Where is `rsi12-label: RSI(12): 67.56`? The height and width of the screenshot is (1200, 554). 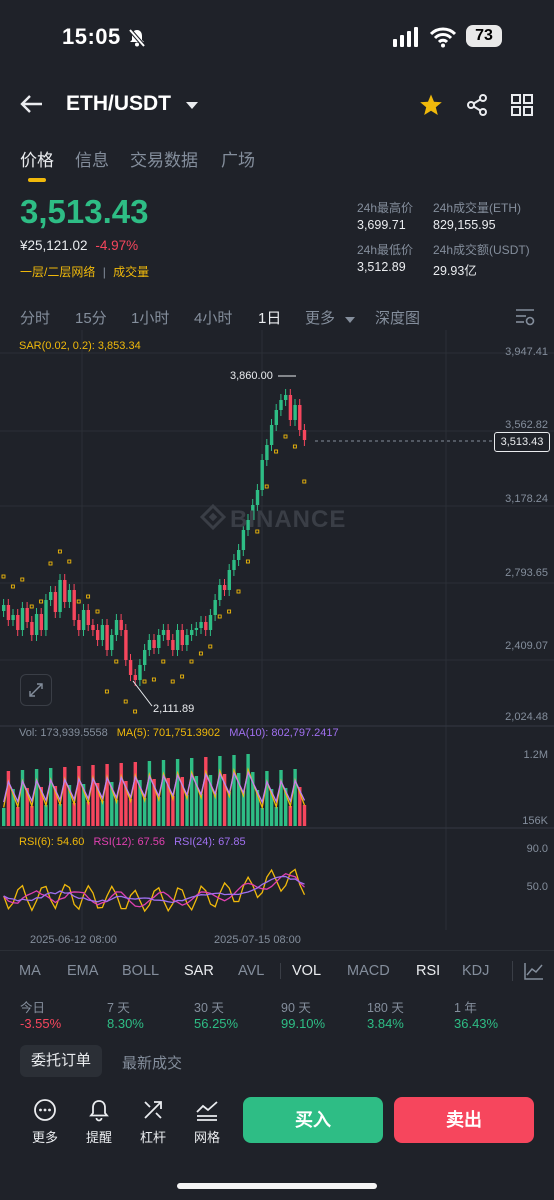 rsi12-label: RSI(12): 67.56 is located at coordinates (129, 842).